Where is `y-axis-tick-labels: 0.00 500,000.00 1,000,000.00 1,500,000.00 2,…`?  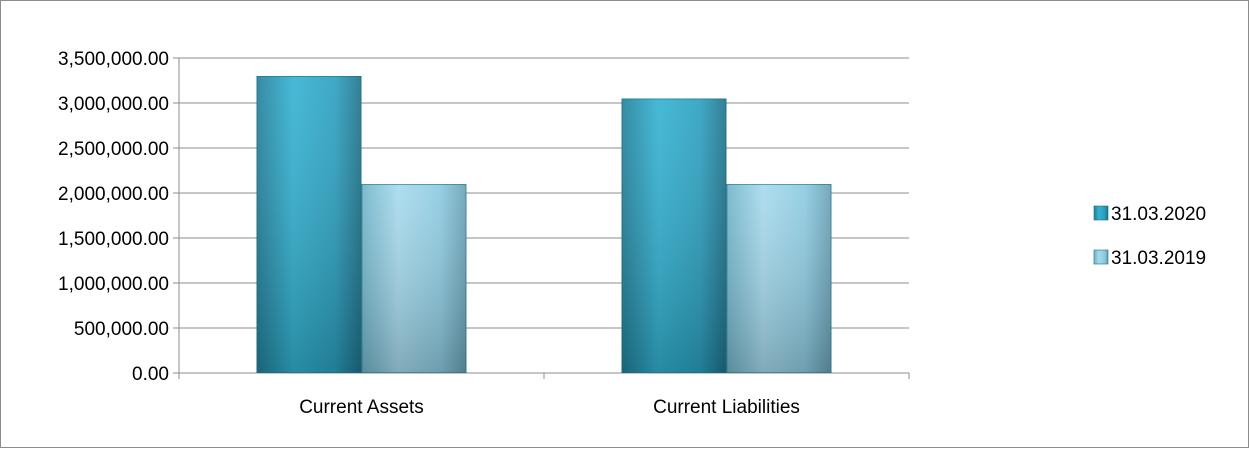
y-axis-tick-labels: 0.00 500,000.00 1,000,000.00 1,500,000.00 2,… is located at coordinates (113, 217).